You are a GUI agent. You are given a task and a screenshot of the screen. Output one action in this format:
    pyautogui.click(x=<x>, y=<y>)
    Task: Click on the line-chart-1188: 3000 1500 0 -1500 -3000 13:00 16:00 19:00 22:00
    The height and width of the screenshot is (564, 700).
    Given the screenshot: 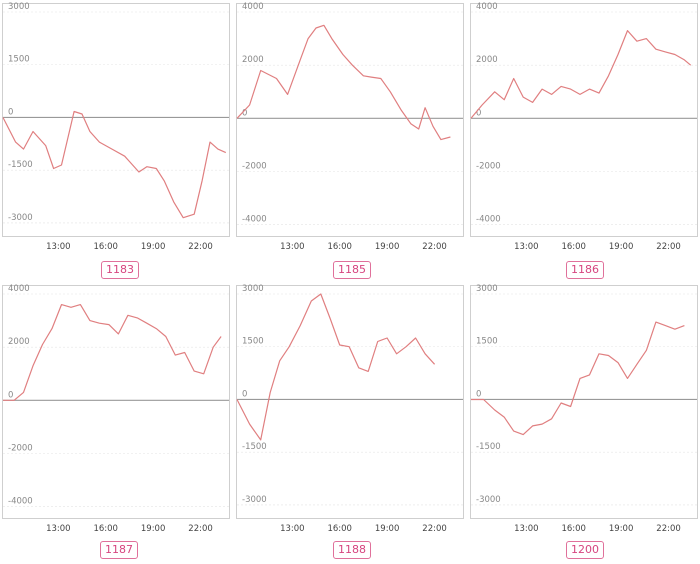 What is the action you would take?
    pyautogui.click(x=349, y=409)
    